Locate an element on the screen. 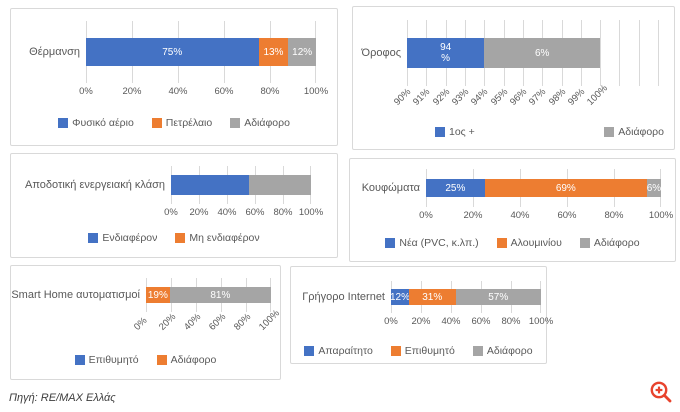  plot-area is located at coordinates (241, 185).